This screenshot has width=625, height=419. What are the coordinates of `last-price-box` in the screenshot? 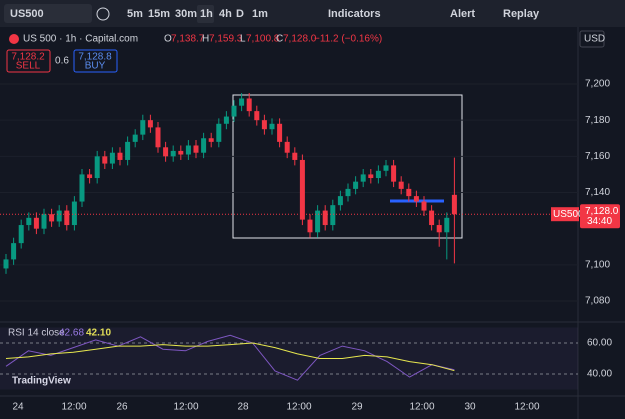 It's located at (600, 216).